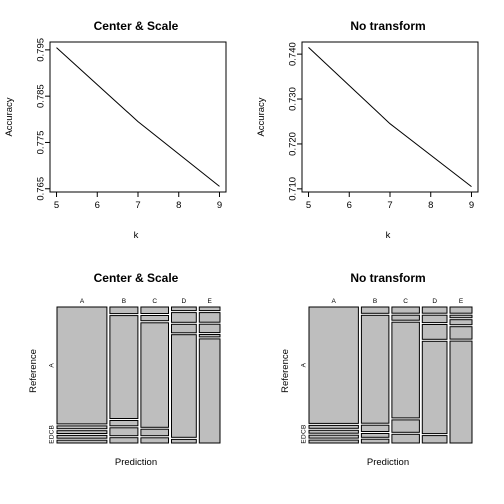  Describe the element at coordinates (41, 143) in the screenshot. I see `y-tick-label: 0.775` at that location.